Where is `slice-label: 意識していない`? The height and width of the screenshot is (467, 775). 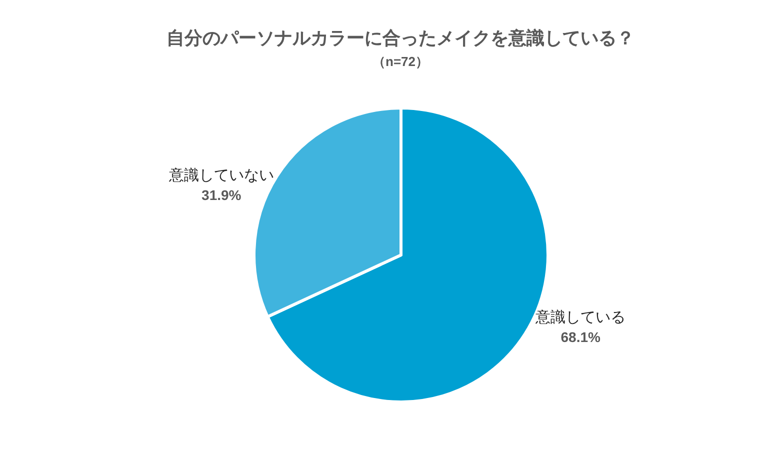
slice-label: 意識していない is located at coordinates (221, 175).